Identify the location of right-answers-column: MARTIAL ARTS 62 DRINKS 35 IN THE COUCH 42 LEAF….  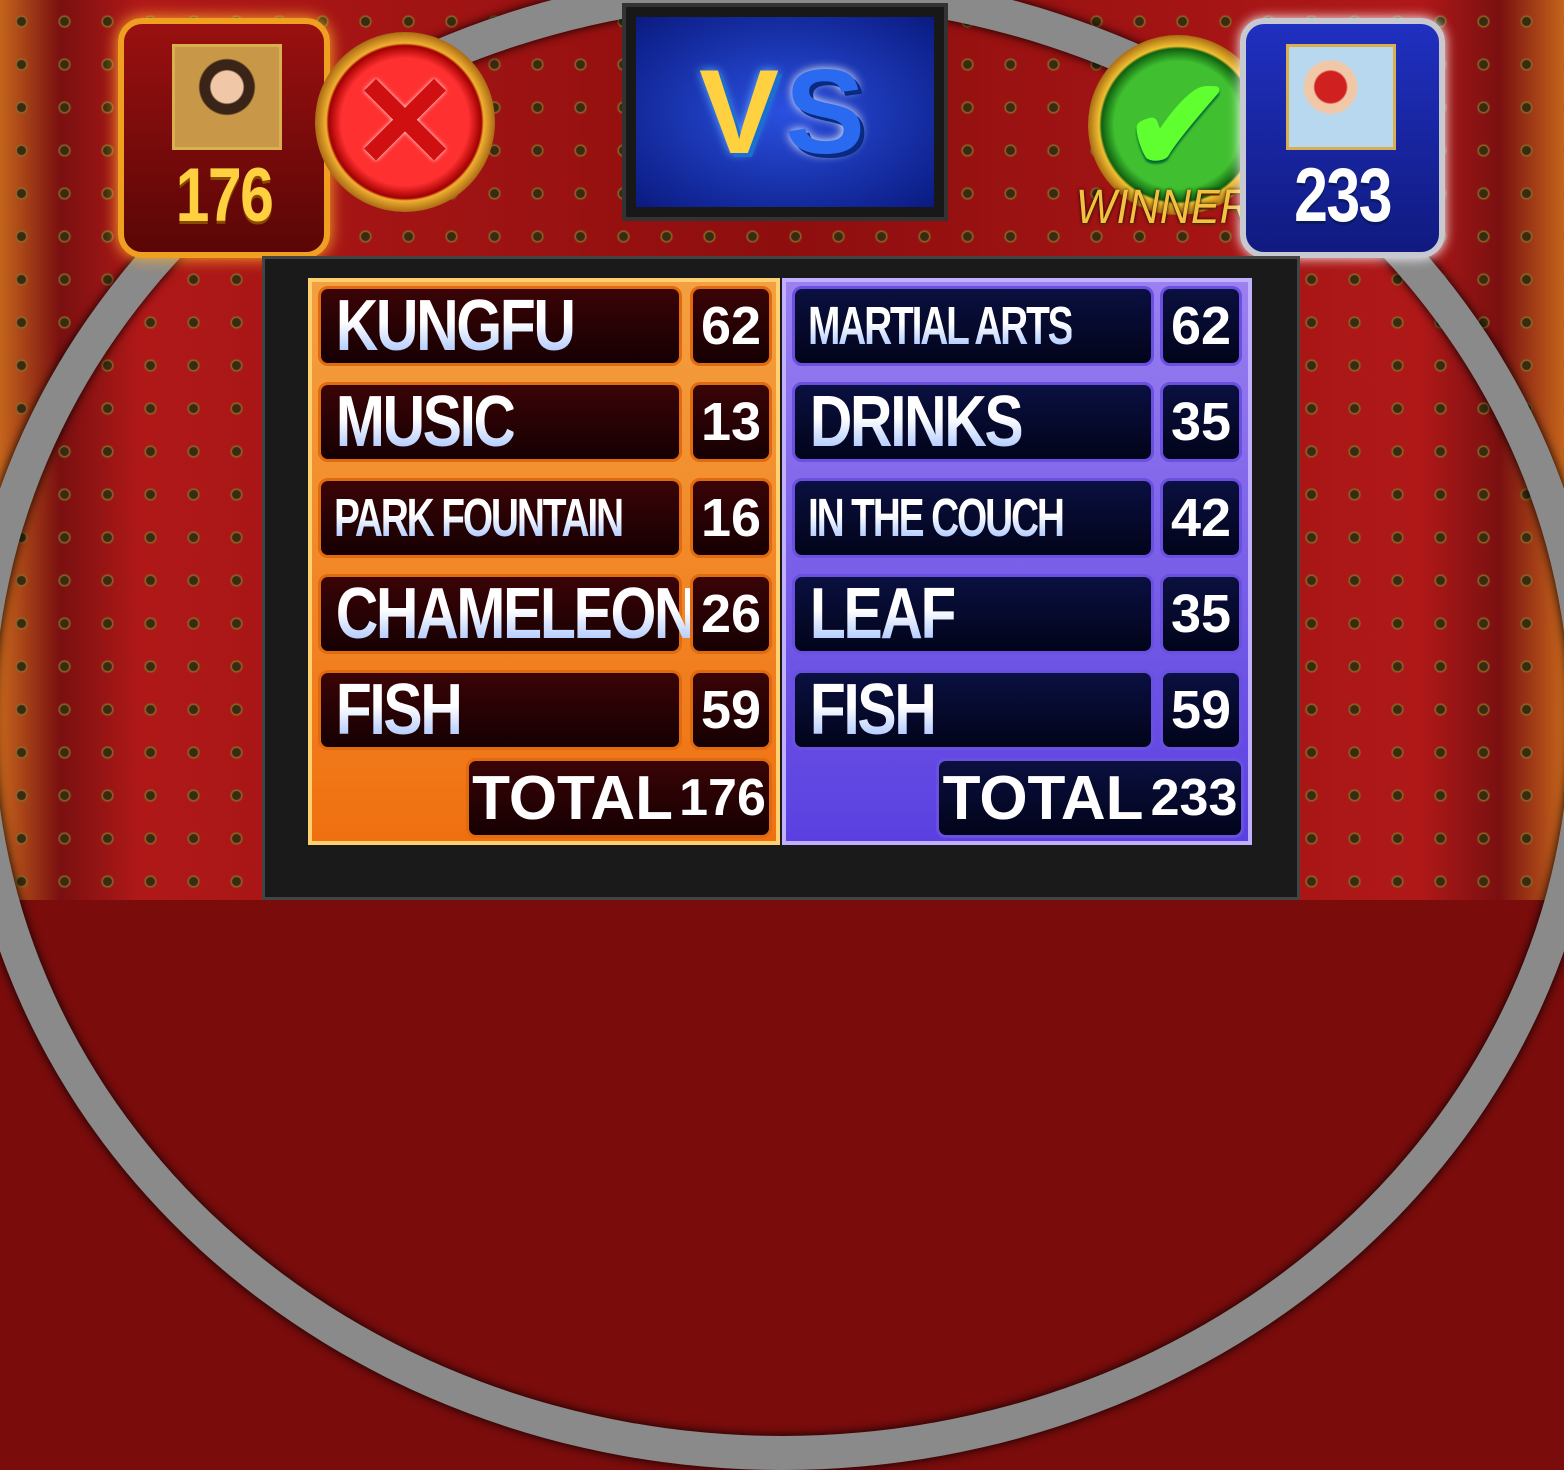
(1017, 561).